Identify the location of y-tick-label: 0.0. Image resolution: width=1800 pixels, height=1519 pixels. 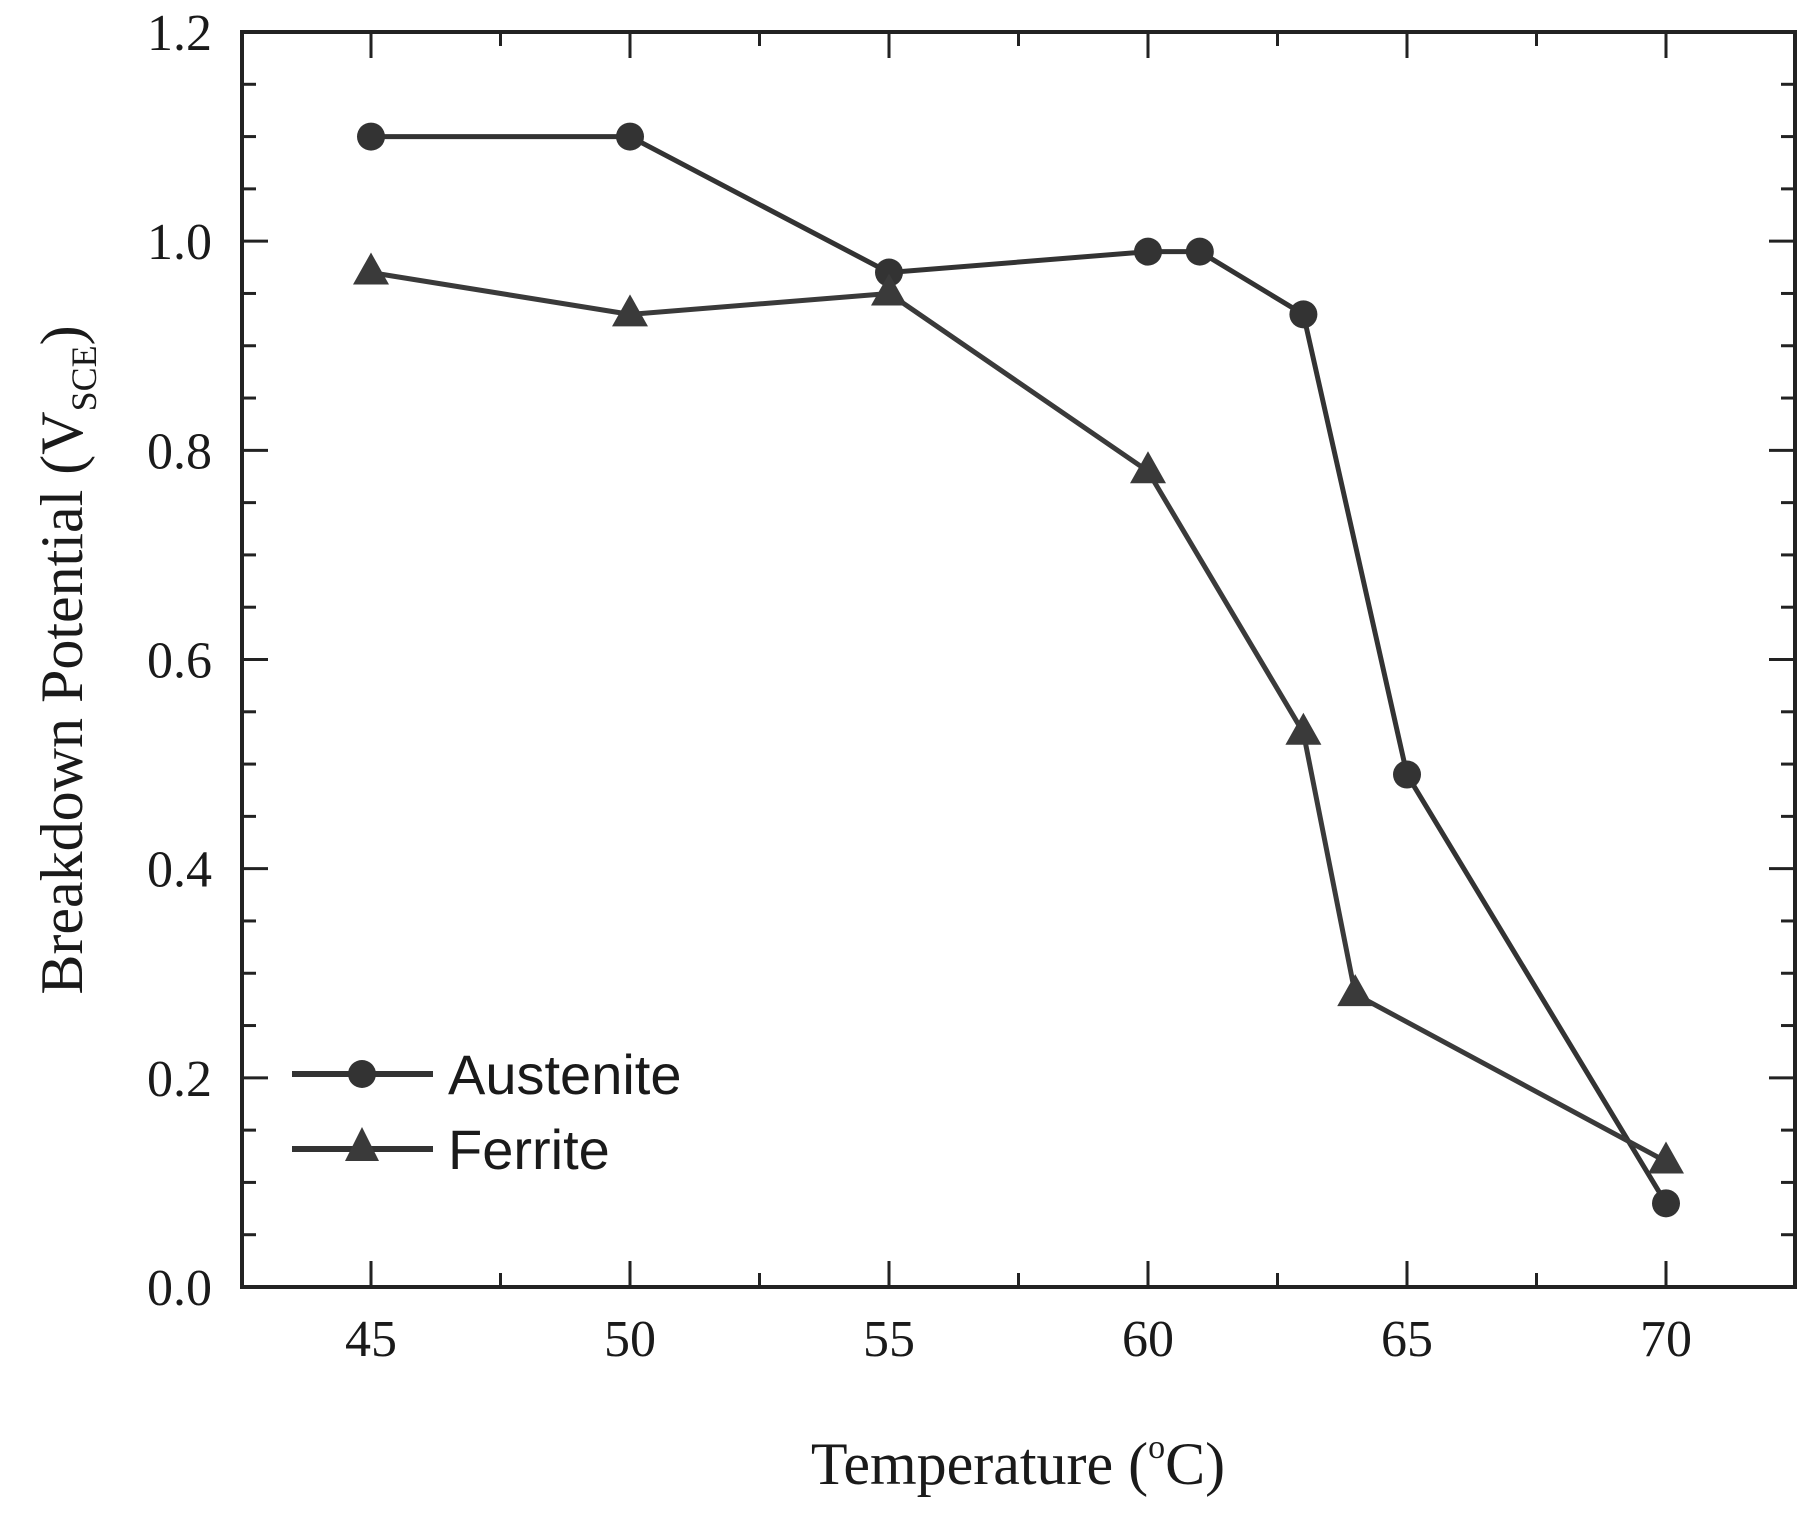
(179, 1288).